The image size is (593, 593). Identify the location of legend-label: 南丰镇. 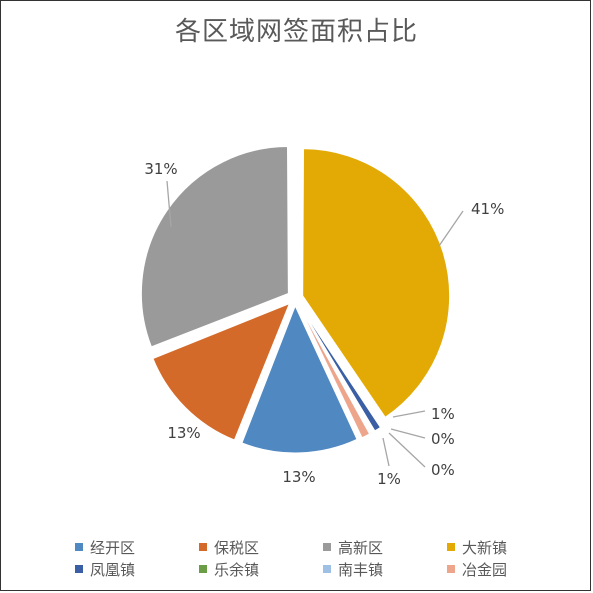
(361, 569).